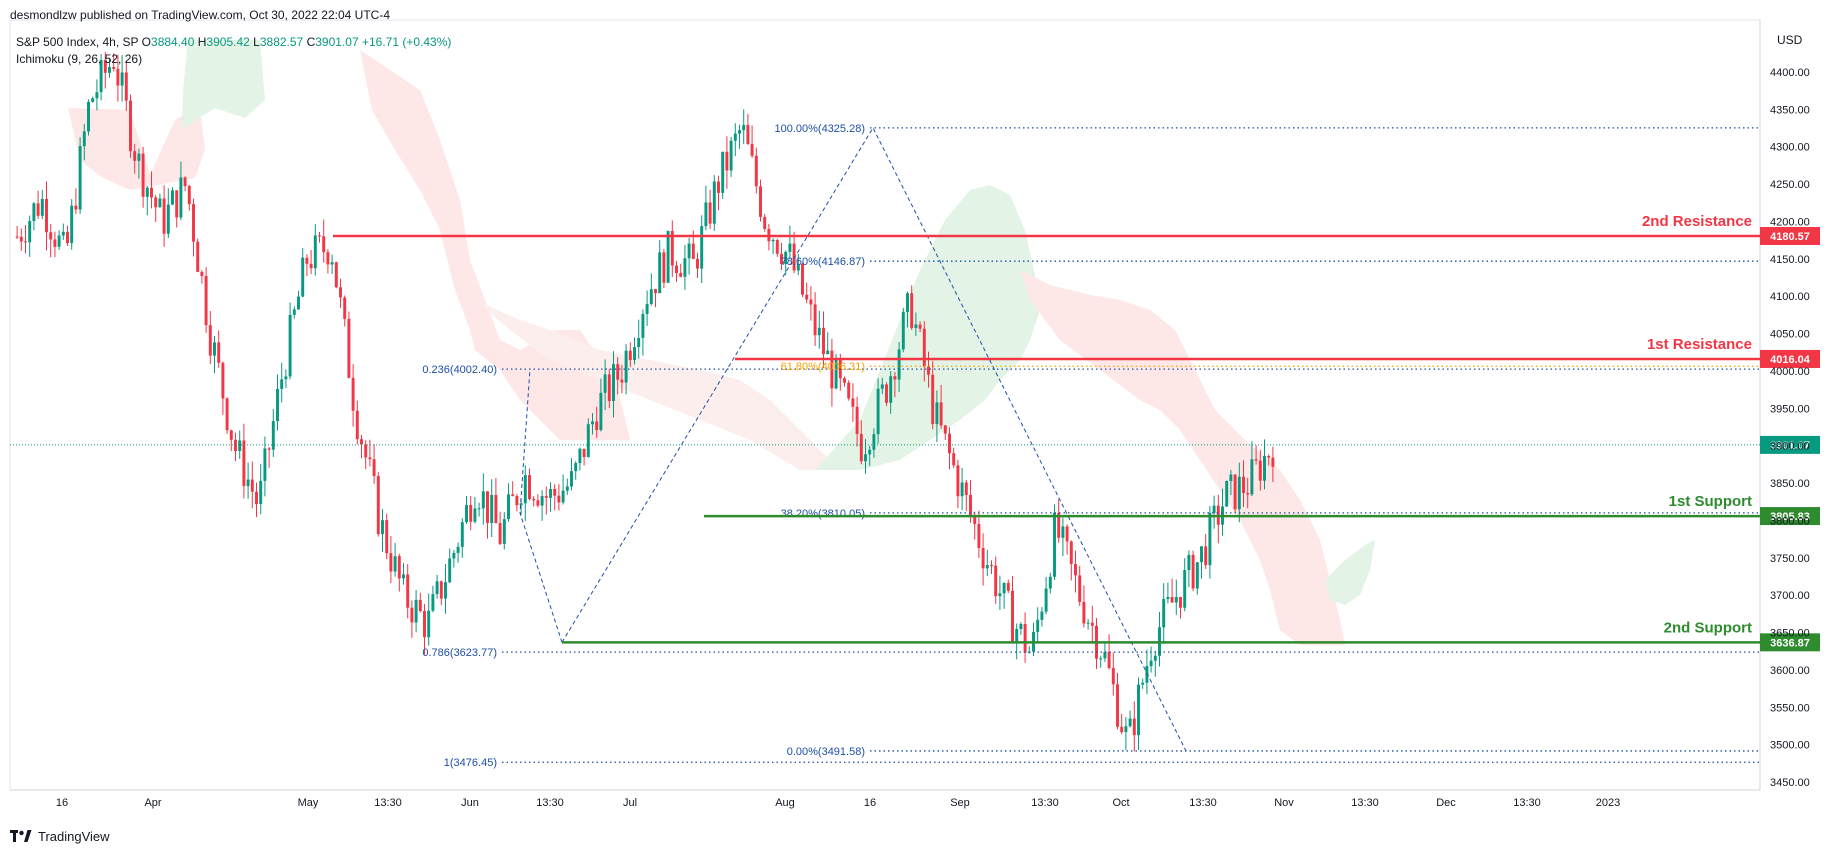  Describe the element at coordinates (1790, 517) in the screenshot. I see `level-price-text-2: 3805.83` at that location.